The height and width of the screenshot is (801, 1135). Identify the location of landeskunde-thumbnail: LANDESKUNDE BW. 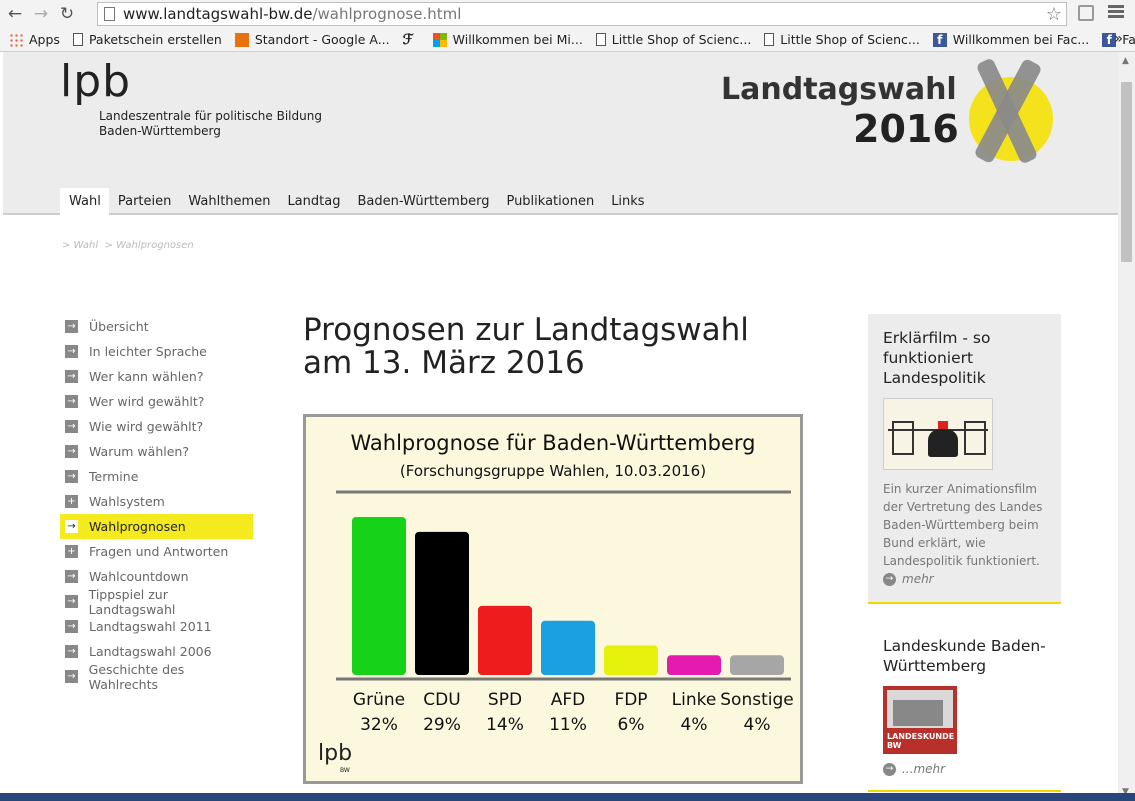
(920, 720).